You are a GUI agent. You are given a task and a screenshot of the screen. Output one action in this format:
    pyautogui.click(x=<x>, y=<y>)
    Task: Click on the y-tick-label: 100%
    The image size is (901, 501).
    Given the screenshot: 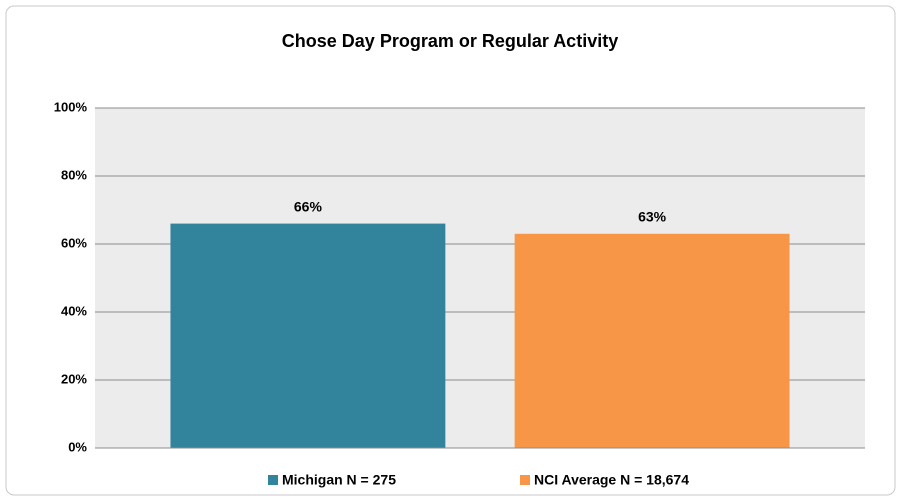 What is the action you would take?
    pyautogui.click(x=71, y=106)
    